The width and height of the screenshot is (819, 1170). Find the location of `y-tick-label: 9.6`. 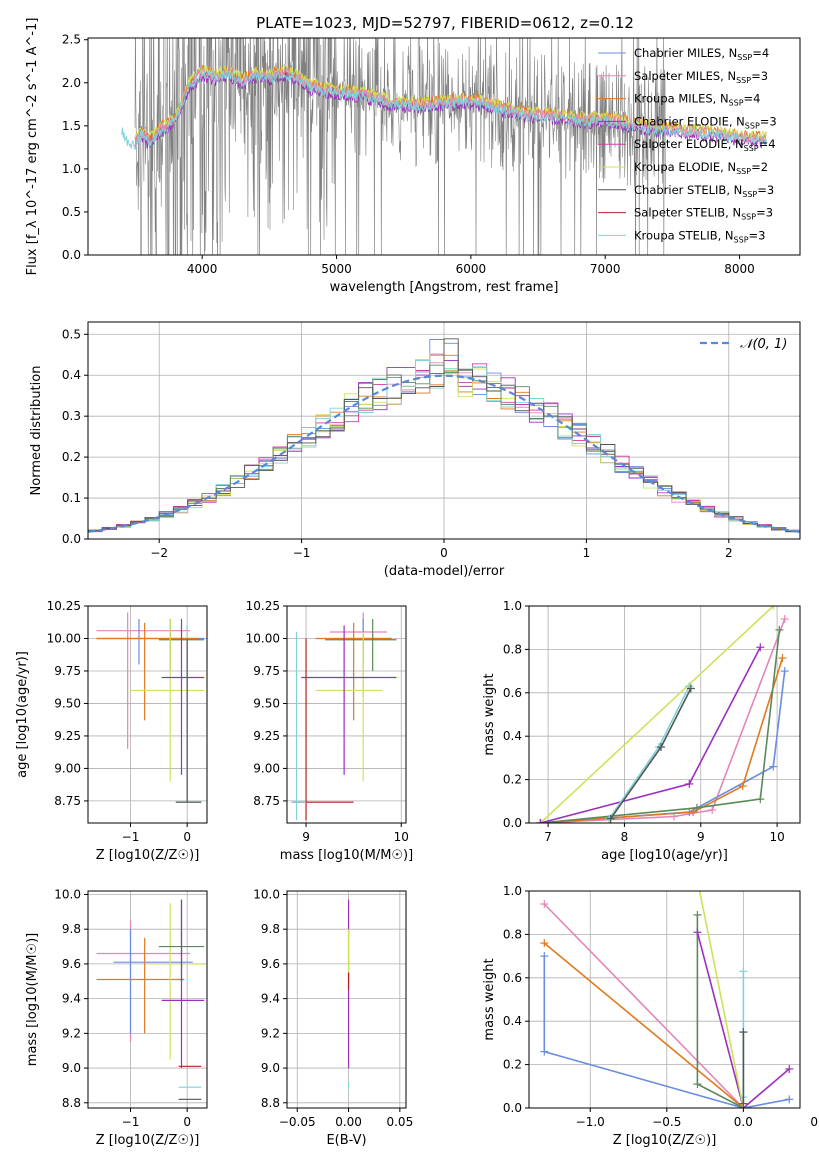

y-tick-label: 9.6 is located at coordinates (71, 964).